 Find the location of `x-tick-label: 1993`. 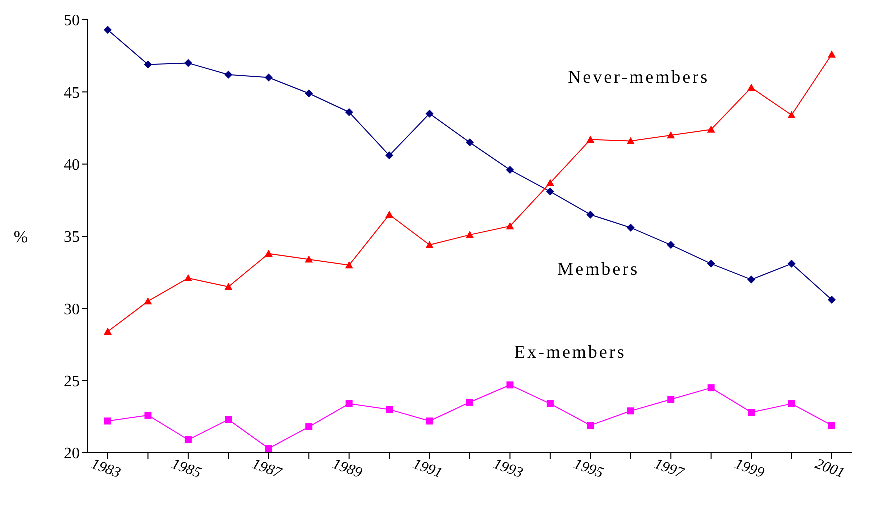

x-tick-label: 1993 is located at coordinates (508, 469).